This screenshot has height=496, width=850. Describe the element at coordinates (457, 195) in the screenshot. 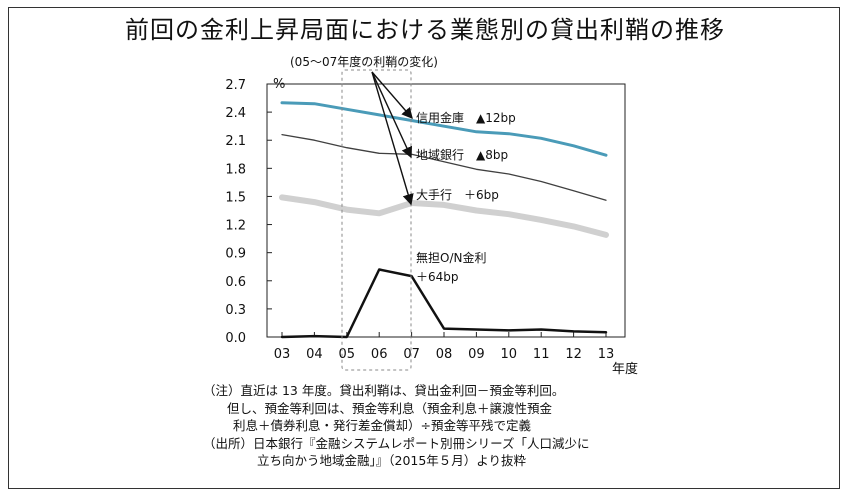

I see `annotation-ote: 大手行 ＋6bp` at that location.